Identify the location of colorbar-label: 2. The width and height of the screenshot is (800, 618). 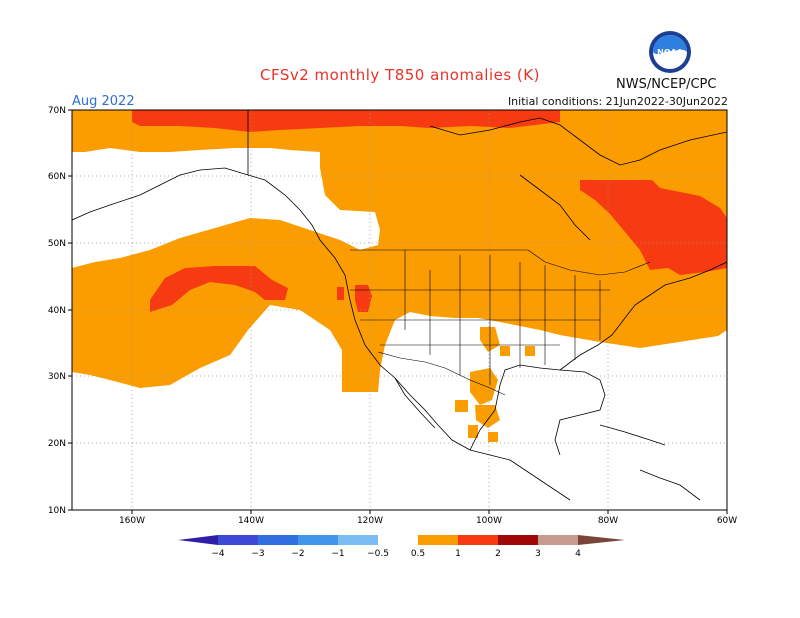
(498, 554).